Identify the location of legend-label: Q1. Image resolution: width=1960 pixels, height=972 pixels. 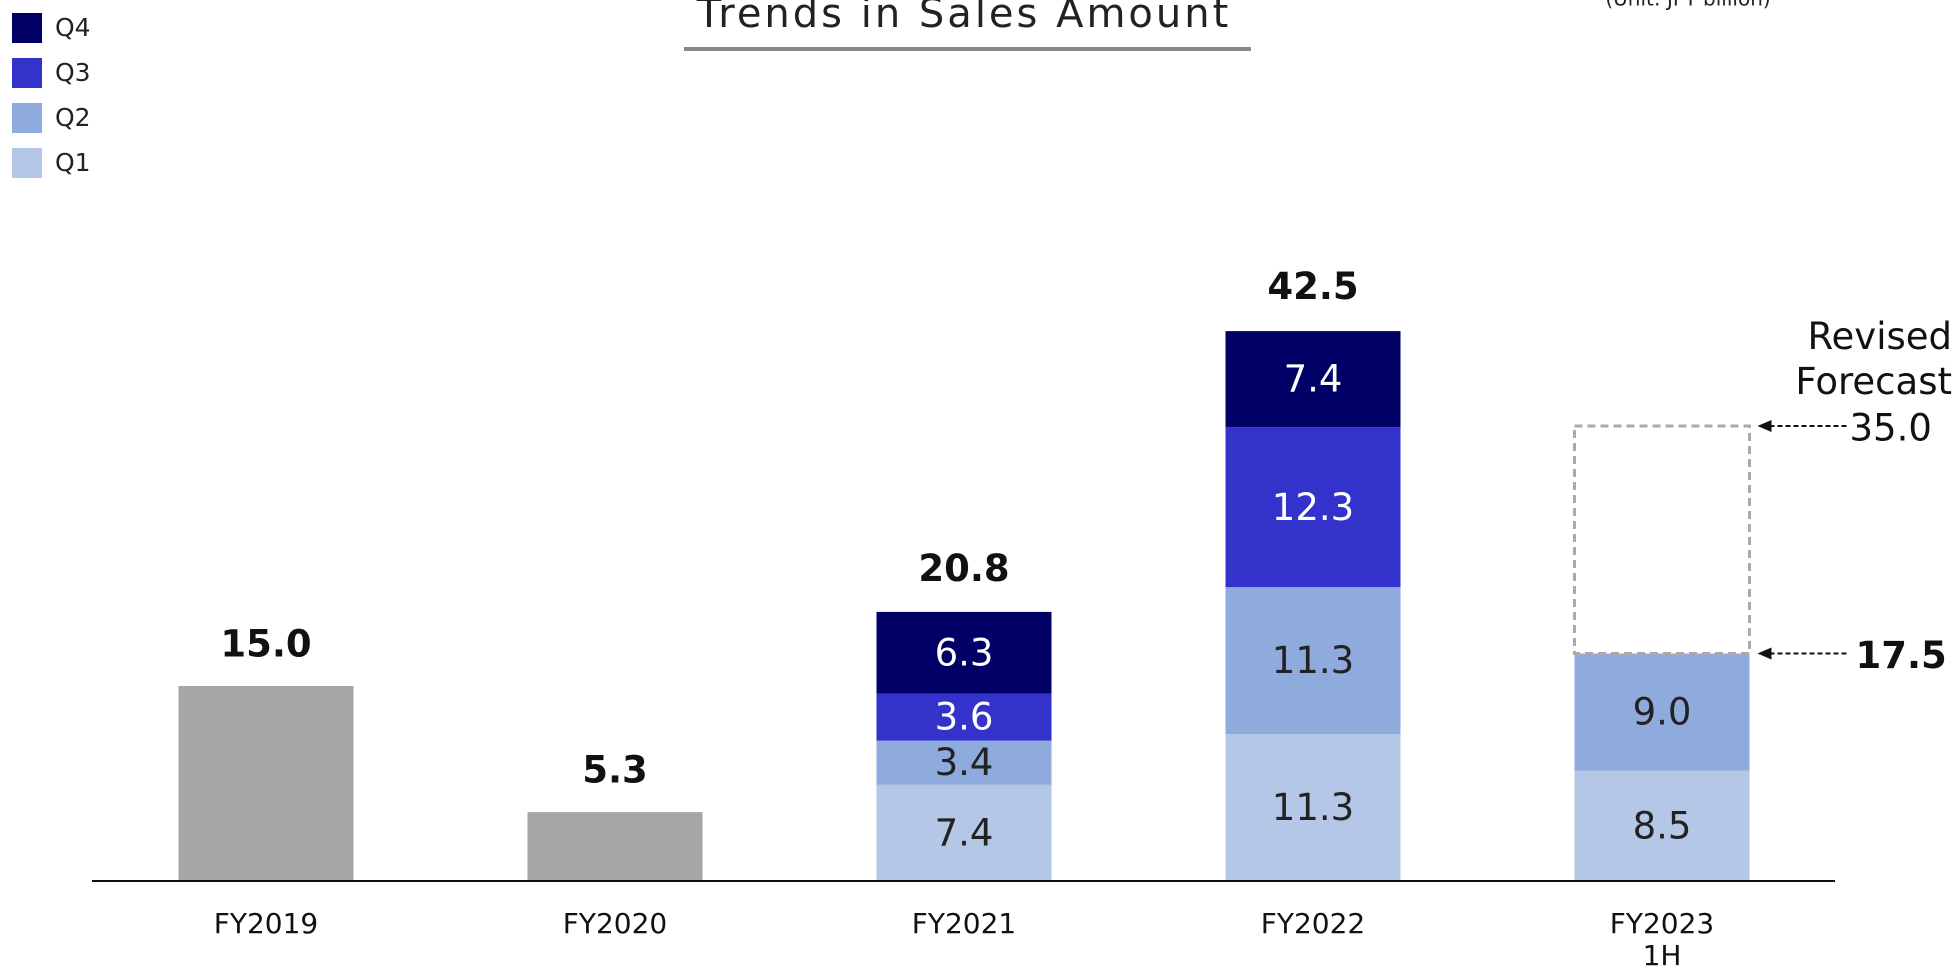
(73, 162).